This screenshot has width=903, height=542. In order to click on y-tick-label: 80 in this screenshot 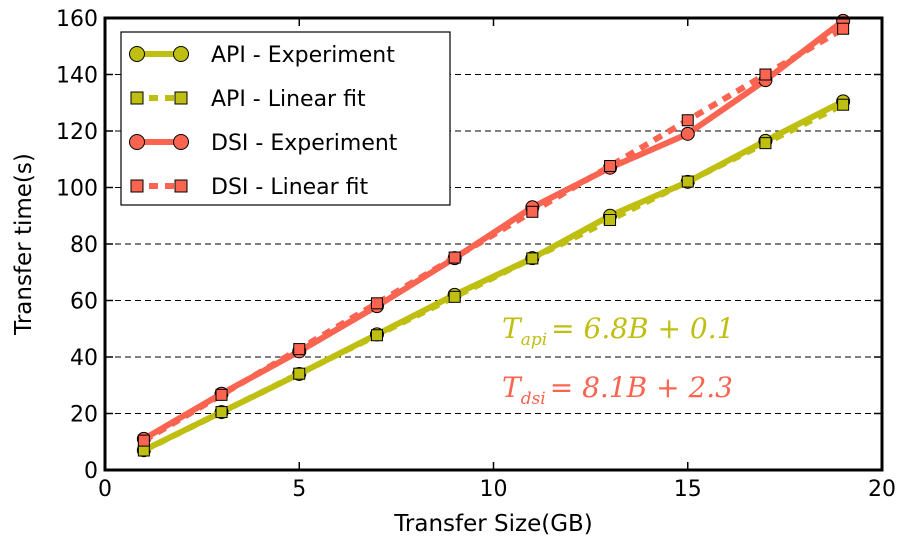, I will do `click(84, 245)`.